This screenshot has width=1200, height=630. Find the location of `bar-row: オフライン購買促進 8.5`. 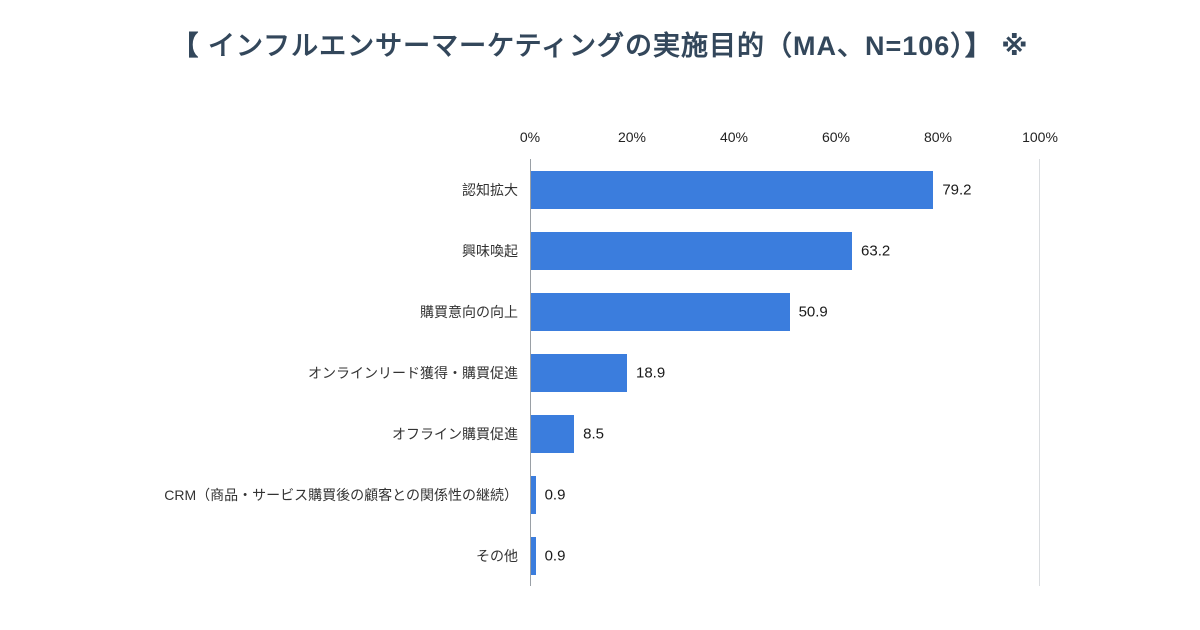

bar-row: オフライン購買促進 8.5 is located at coordinates (600, 433).